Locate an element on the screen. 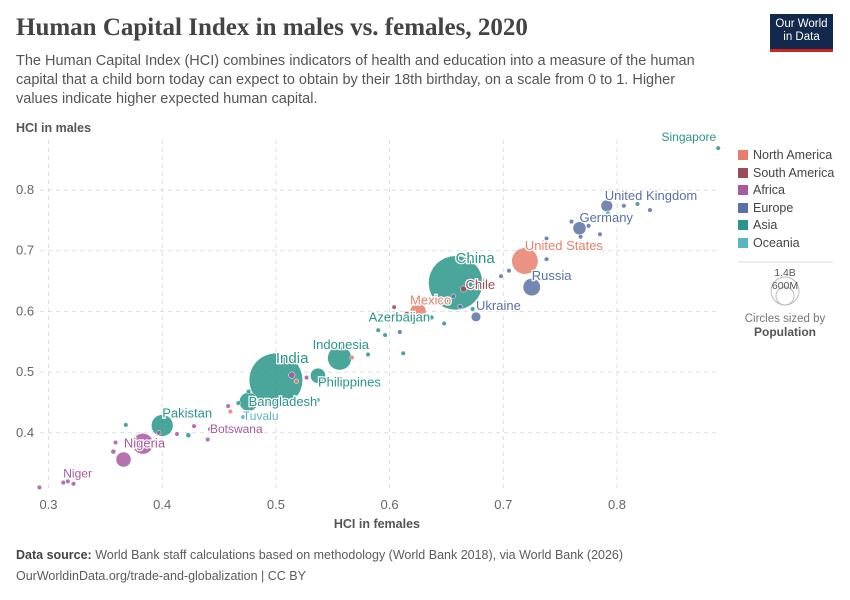  size-legend-big-label: 1.4B is located at coordinates (785, 273).